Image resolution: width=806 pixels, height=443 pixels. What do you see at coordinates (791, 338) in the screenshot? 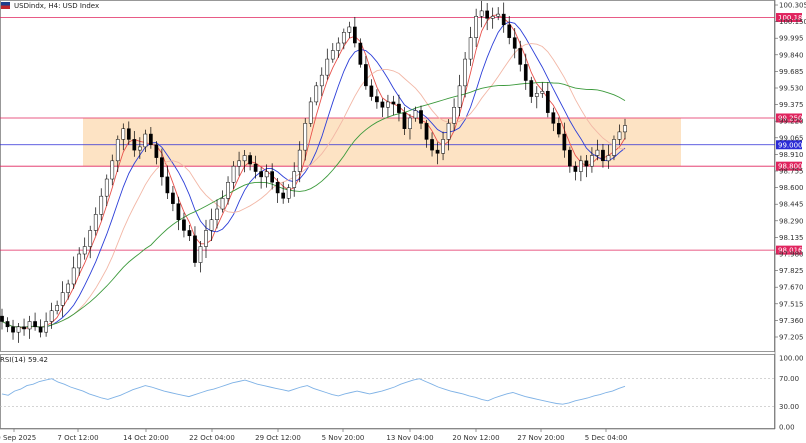
I see `price-tick-label: 97.205` at bounding box center [791, 338].